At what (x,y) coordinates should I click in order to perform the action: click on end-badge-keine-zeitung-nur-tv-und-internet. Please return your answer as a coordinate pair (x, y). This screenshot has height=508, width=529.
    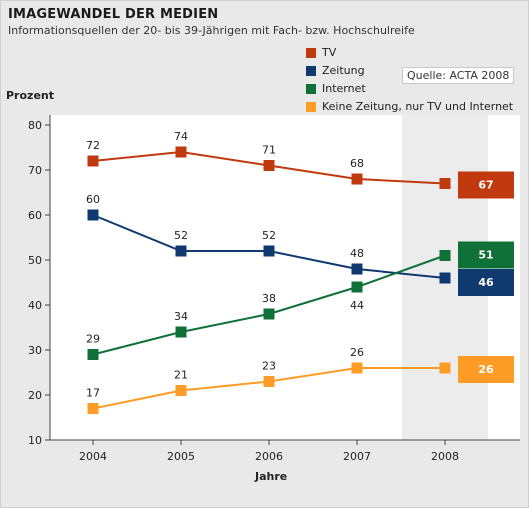
    Looking at the image, I should click on (486, 369).